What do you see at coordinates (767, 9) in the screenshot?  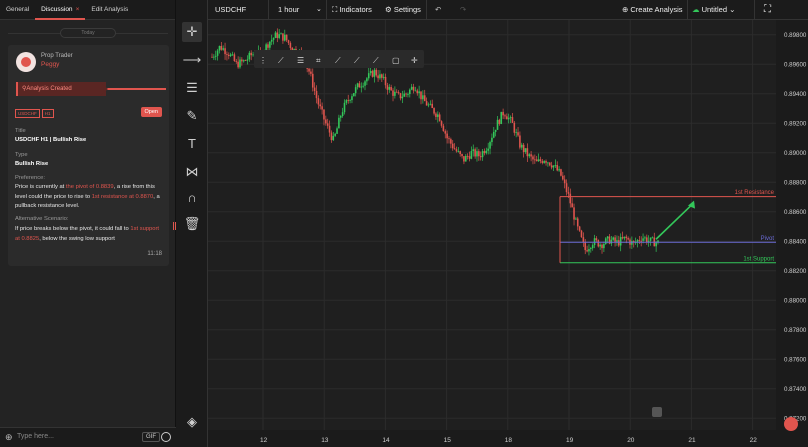 I see `fullscreen-icon: ⛶` at bounding box center [767, 9].